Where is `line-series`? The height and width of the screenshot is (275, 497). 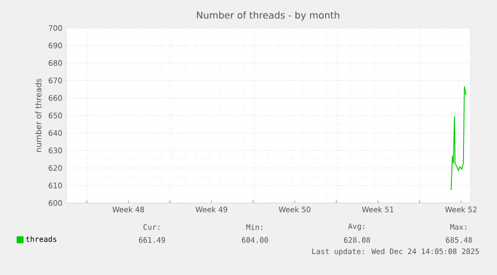 line-series is located at coordinates (458, 138).